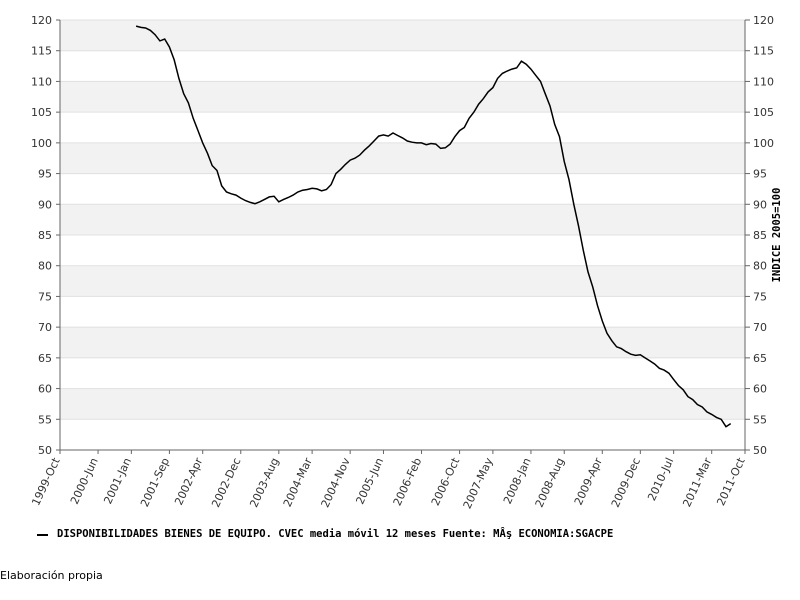  I want to click on y2-tick-label: 95, so click(760, 174).